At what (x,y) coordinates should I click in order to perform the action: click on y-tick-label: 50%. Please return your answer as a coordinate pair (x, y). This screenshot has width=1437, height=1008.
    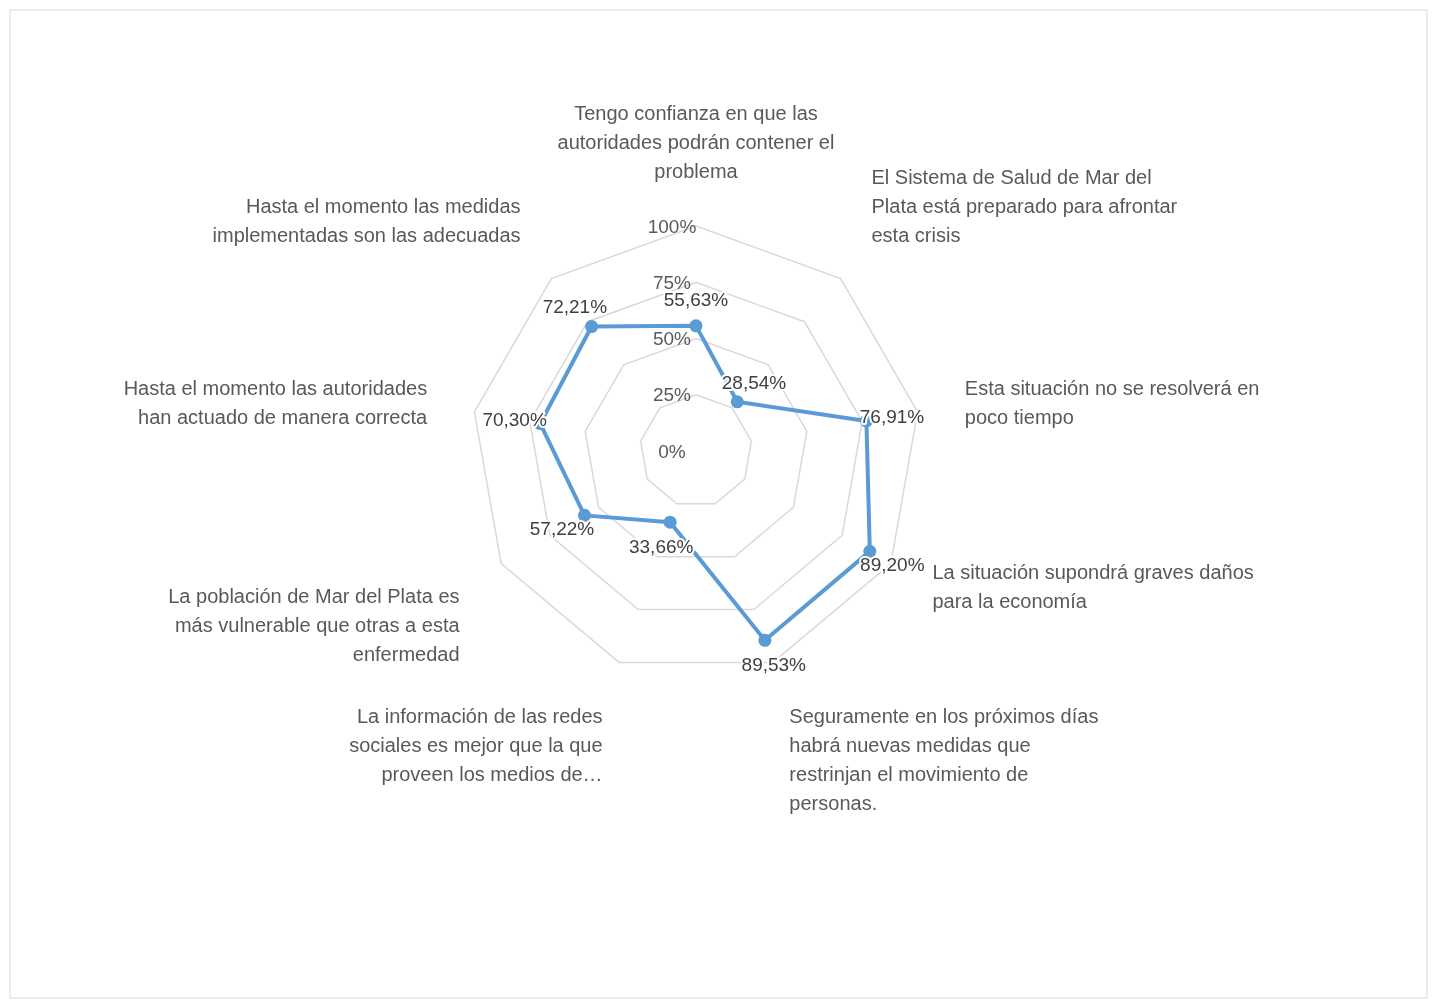
    Looking at the image, I should click on (672, 339).